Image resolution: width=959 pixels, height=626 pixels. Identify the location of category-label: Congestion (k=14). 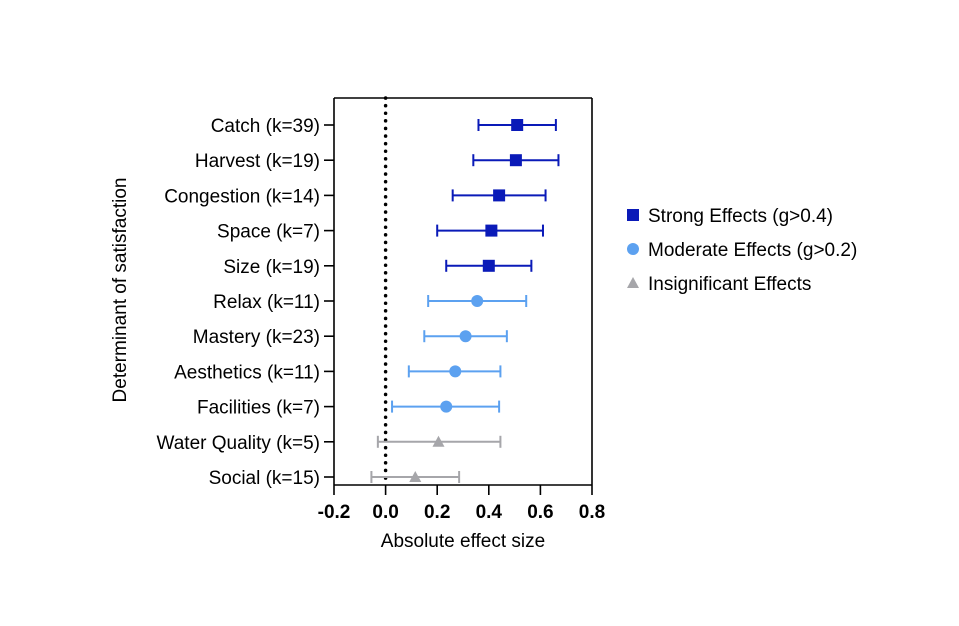
(242, 196).